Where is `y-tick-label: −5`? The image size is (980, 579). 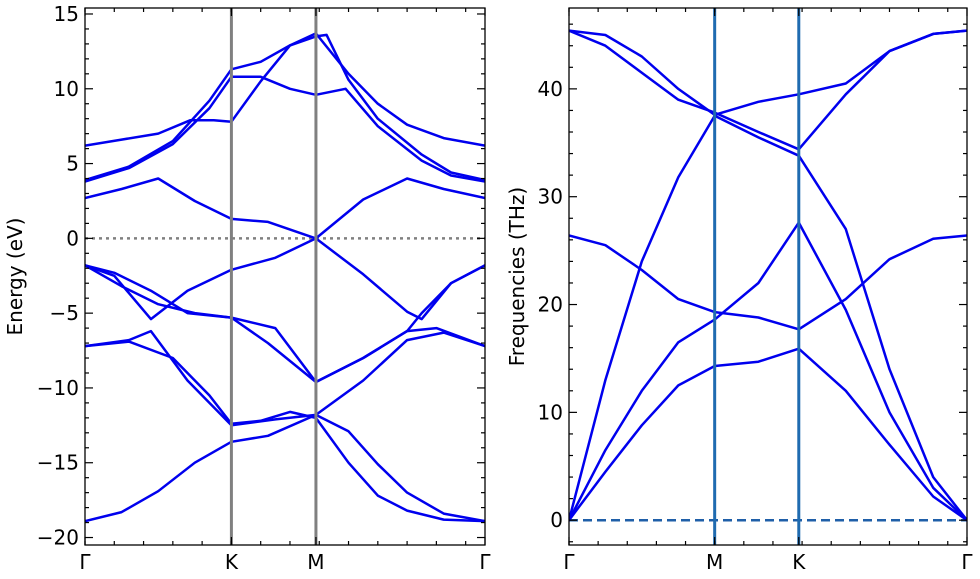
y-tick-label: −5 is located at coordinates (64, 313).